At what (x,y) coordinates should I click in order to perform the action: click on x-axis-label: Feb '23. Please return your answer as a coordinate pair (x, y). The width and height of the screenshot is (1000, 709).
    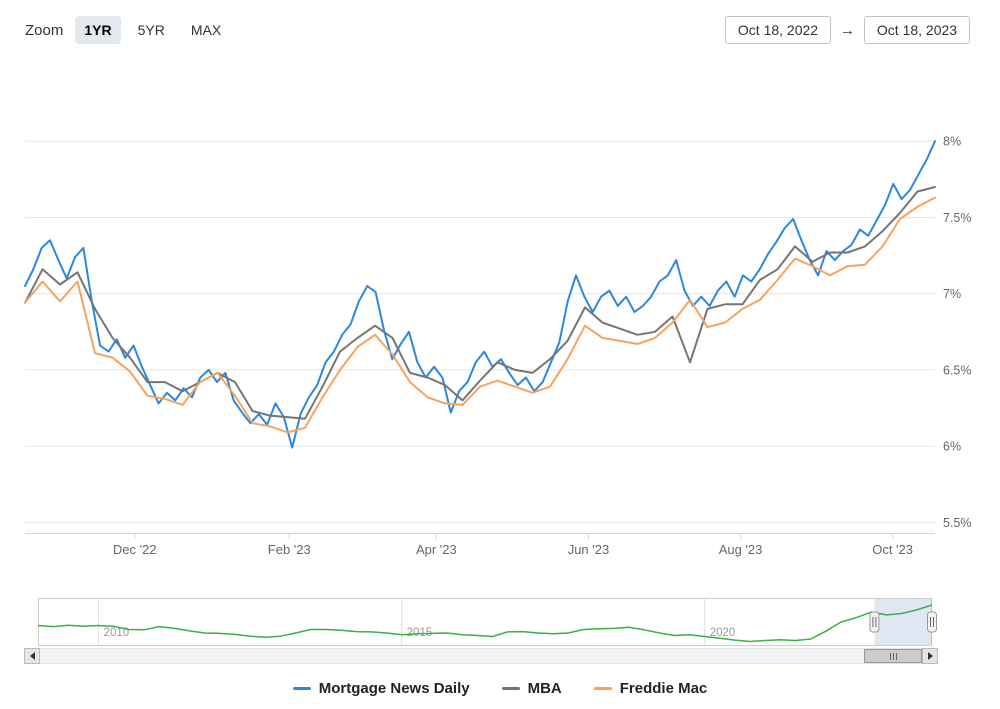
    Looking at the image, I should click on (289, 549).